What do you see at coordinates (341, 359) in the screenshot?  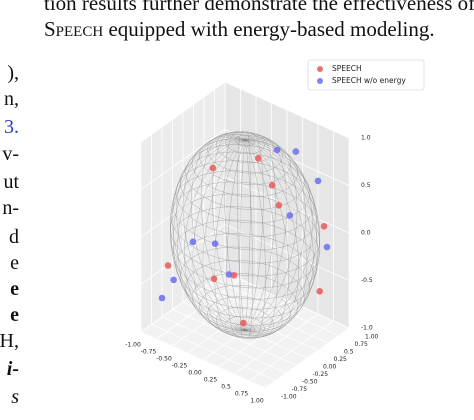 I see `y-tick-label: 0.25` at bounding box center [341, 359].